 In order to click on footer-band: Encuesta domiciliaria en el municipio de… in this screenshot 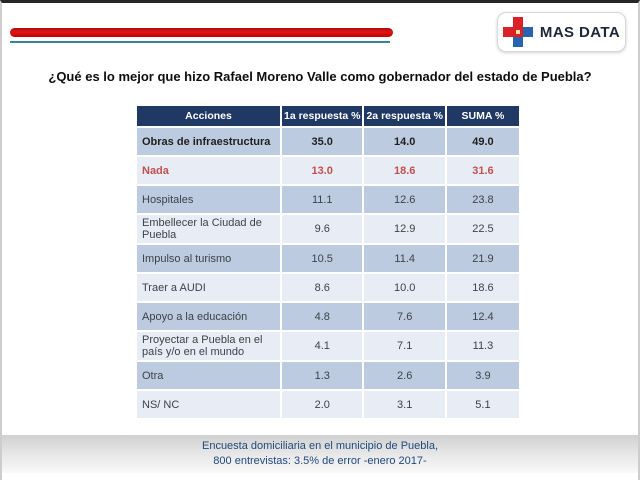, I will do `click(320, 454)`.